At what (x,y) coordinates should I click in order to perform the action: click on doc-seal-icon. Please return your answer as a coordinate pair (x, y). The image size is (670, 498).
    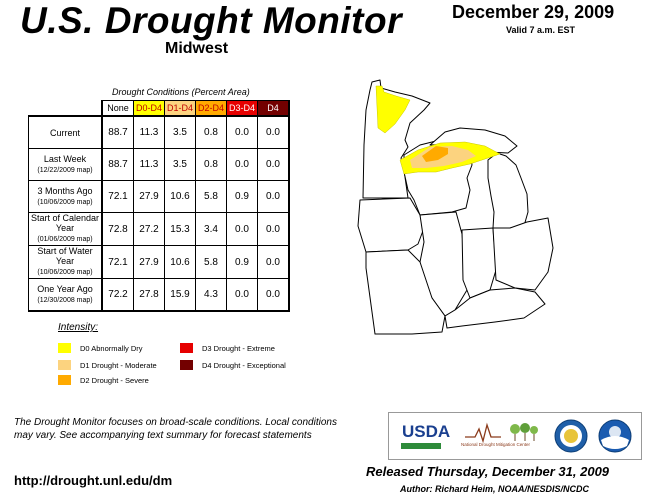
    Looking at the image, I should click on (571, 436).